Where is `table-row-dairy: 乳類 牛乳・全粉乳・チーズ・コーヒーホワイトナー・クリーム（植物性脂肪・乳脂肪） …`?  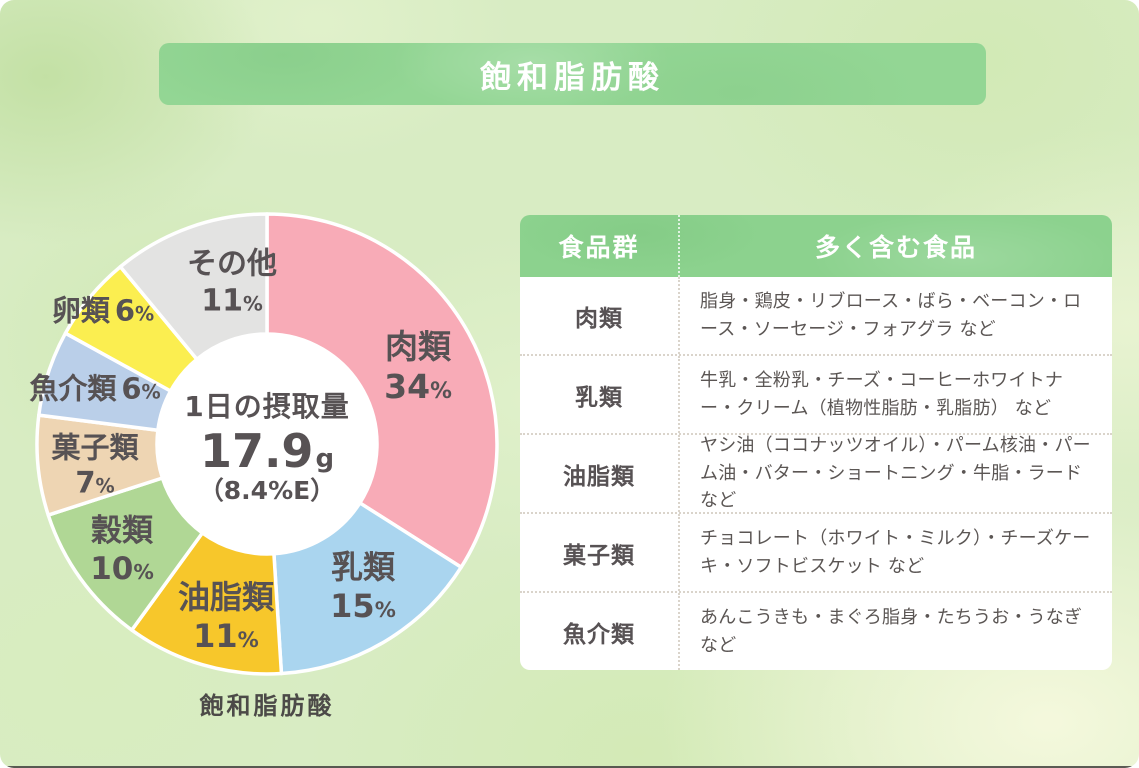
table-row-dairy: 乳類 牛乳・全粉乳・チーズ・コーヒーホワイトナー・クリーム（植物性脂肪・乳脂肪） … is located at coordinates (816, 393).